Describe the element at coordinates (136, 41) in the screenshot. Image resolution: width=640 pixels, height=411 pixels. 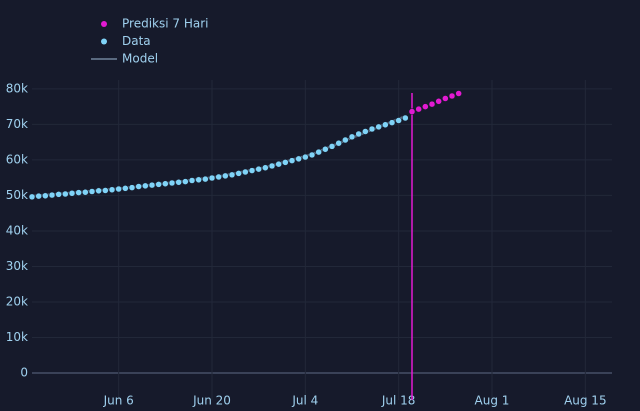
I see `legend-label: Data` at that location.